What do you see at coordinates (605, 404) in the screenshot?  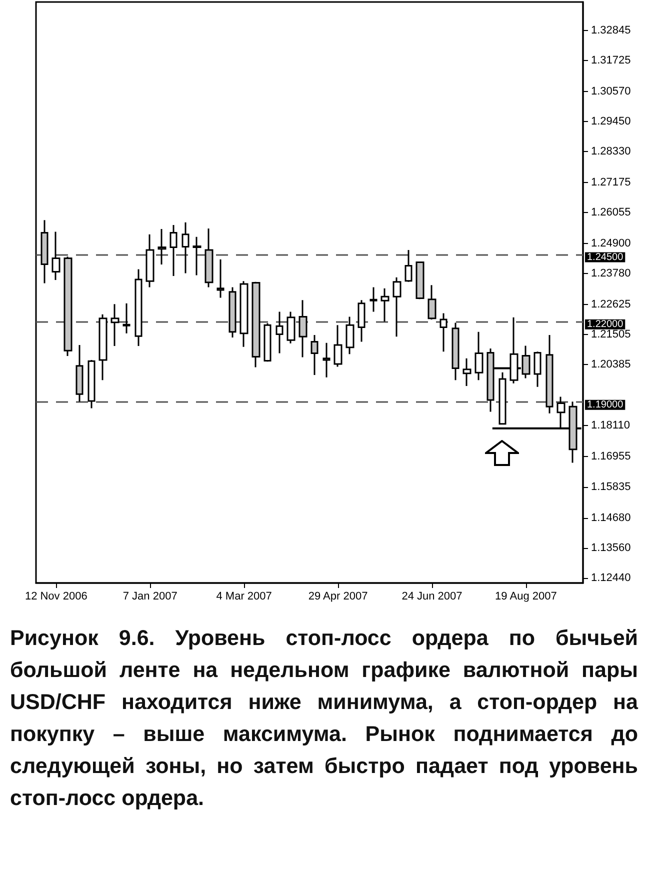 I see `ref-line-label: 1.19000` at bounding box center [605, 404].